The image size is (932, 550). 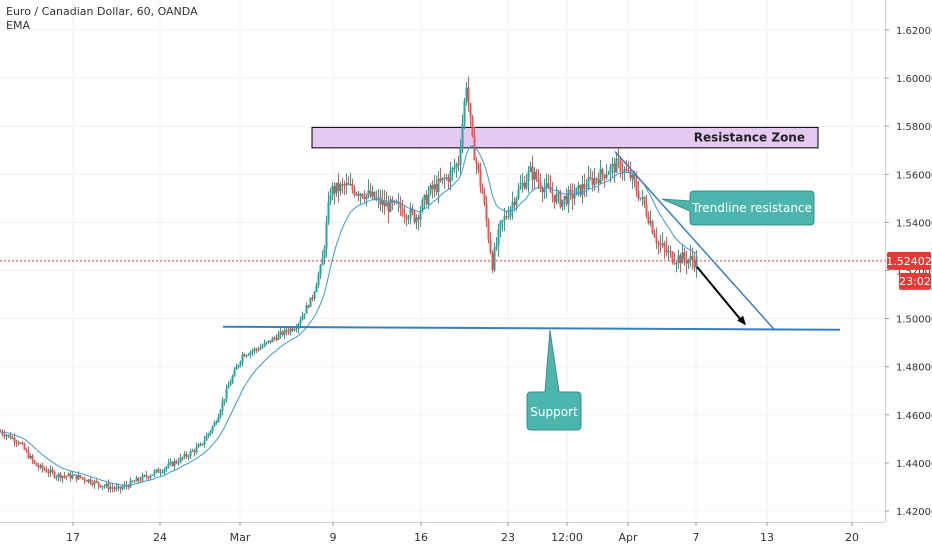 What do you see at coordinates (508, 537) in the screenshot?
I see `time-tick-label: 23` at bounding box center [508, 537].